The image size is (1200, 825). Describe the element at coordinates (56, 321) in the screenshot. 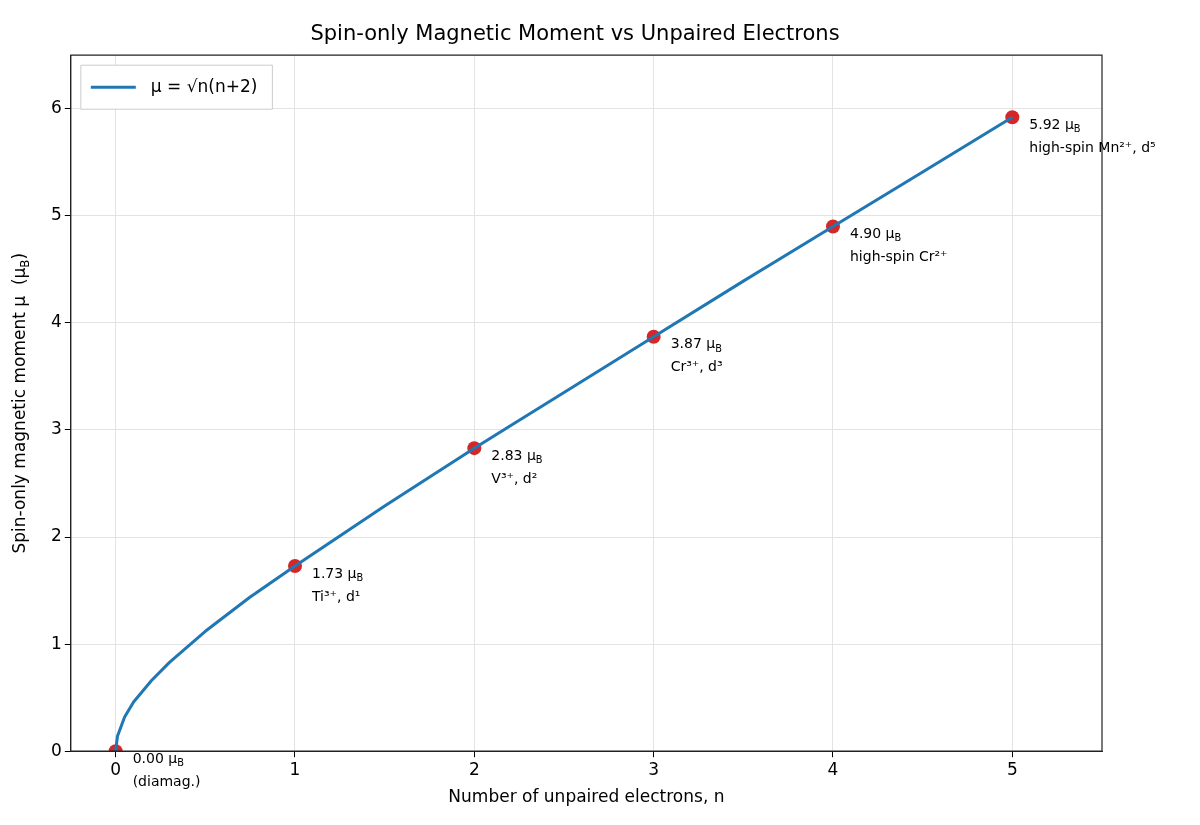

I see `y-tick-label: 4` at that location.